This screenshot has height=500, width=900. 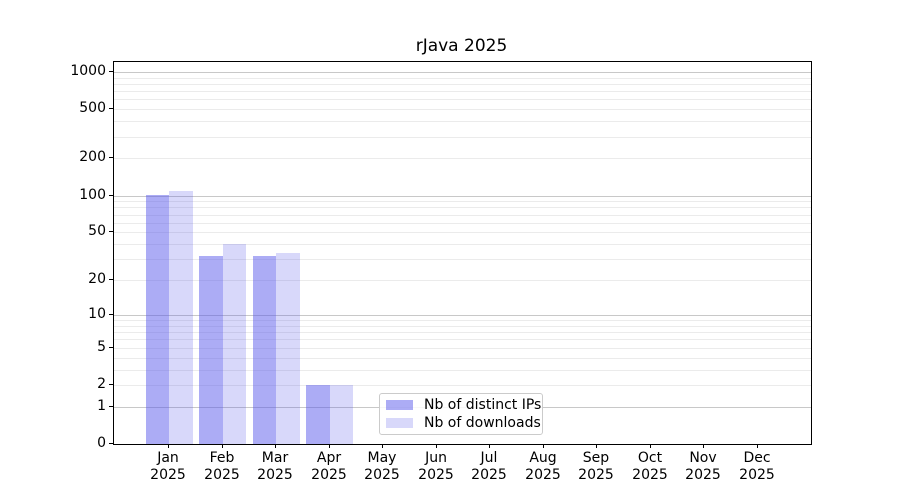 I want to click on x-tick-label: Aug 2025, so click(x=543, y=466).